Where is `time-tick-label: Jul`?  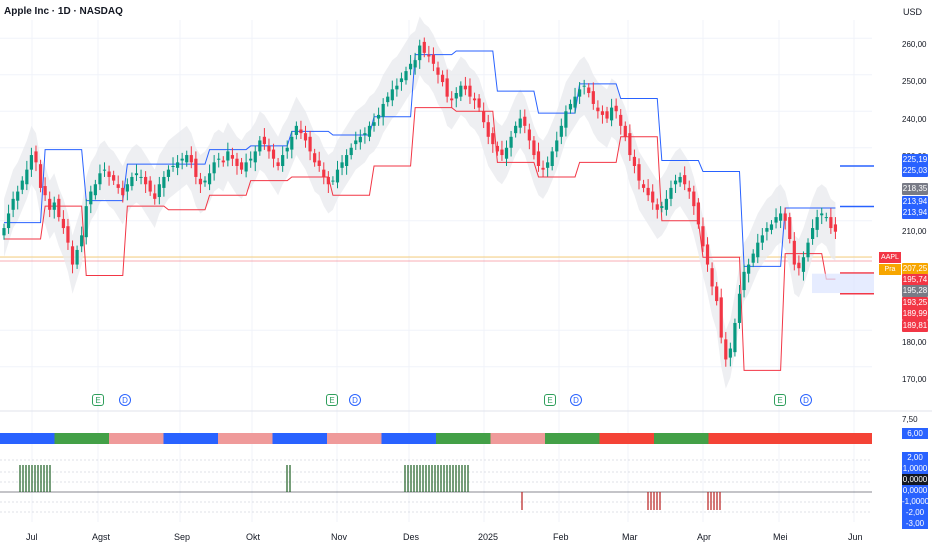 time-tick-label: Jul is located at coordinates (32, 537).